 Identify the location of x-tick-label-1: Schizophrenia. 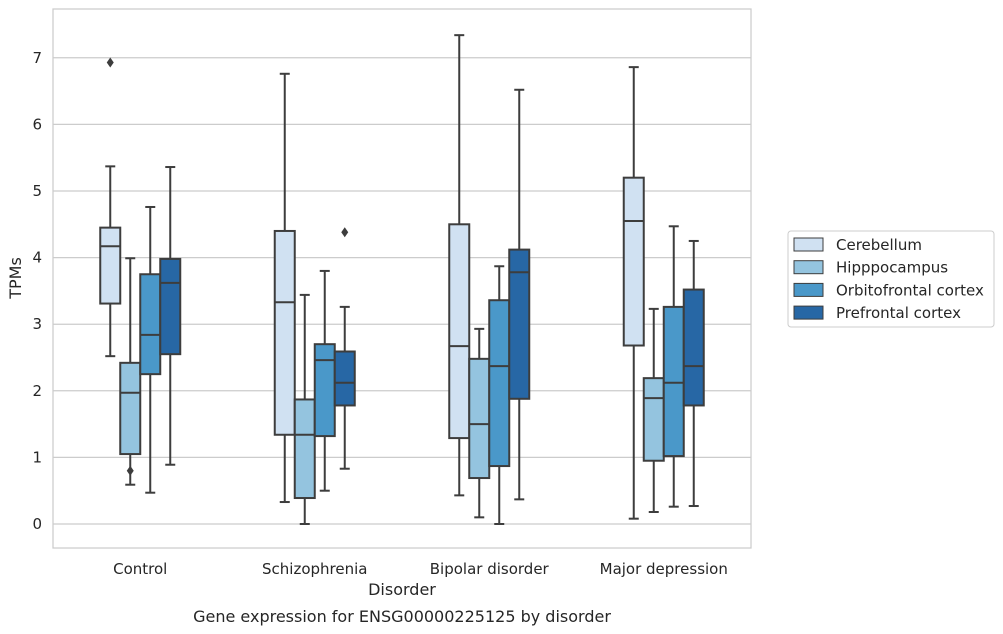
(314, 569).